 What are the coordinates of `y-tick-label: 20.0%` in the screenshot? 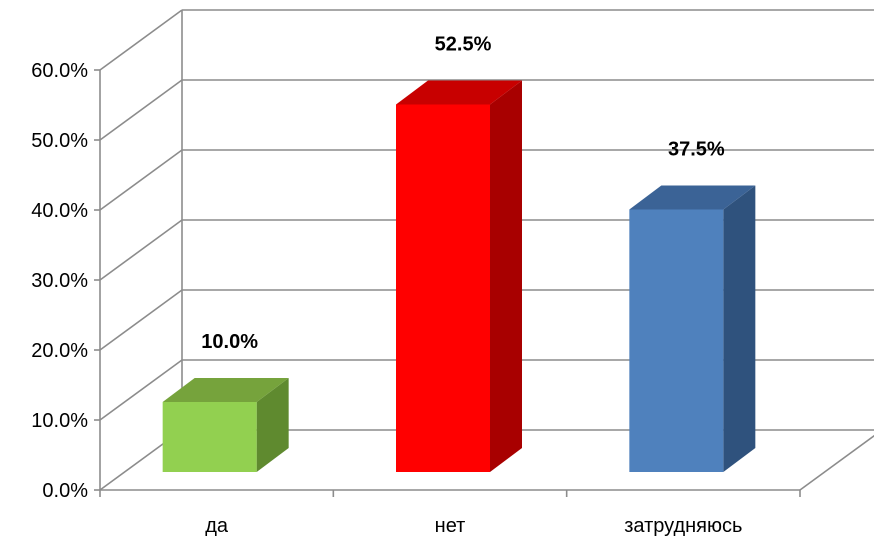 It's located at (59, 351).